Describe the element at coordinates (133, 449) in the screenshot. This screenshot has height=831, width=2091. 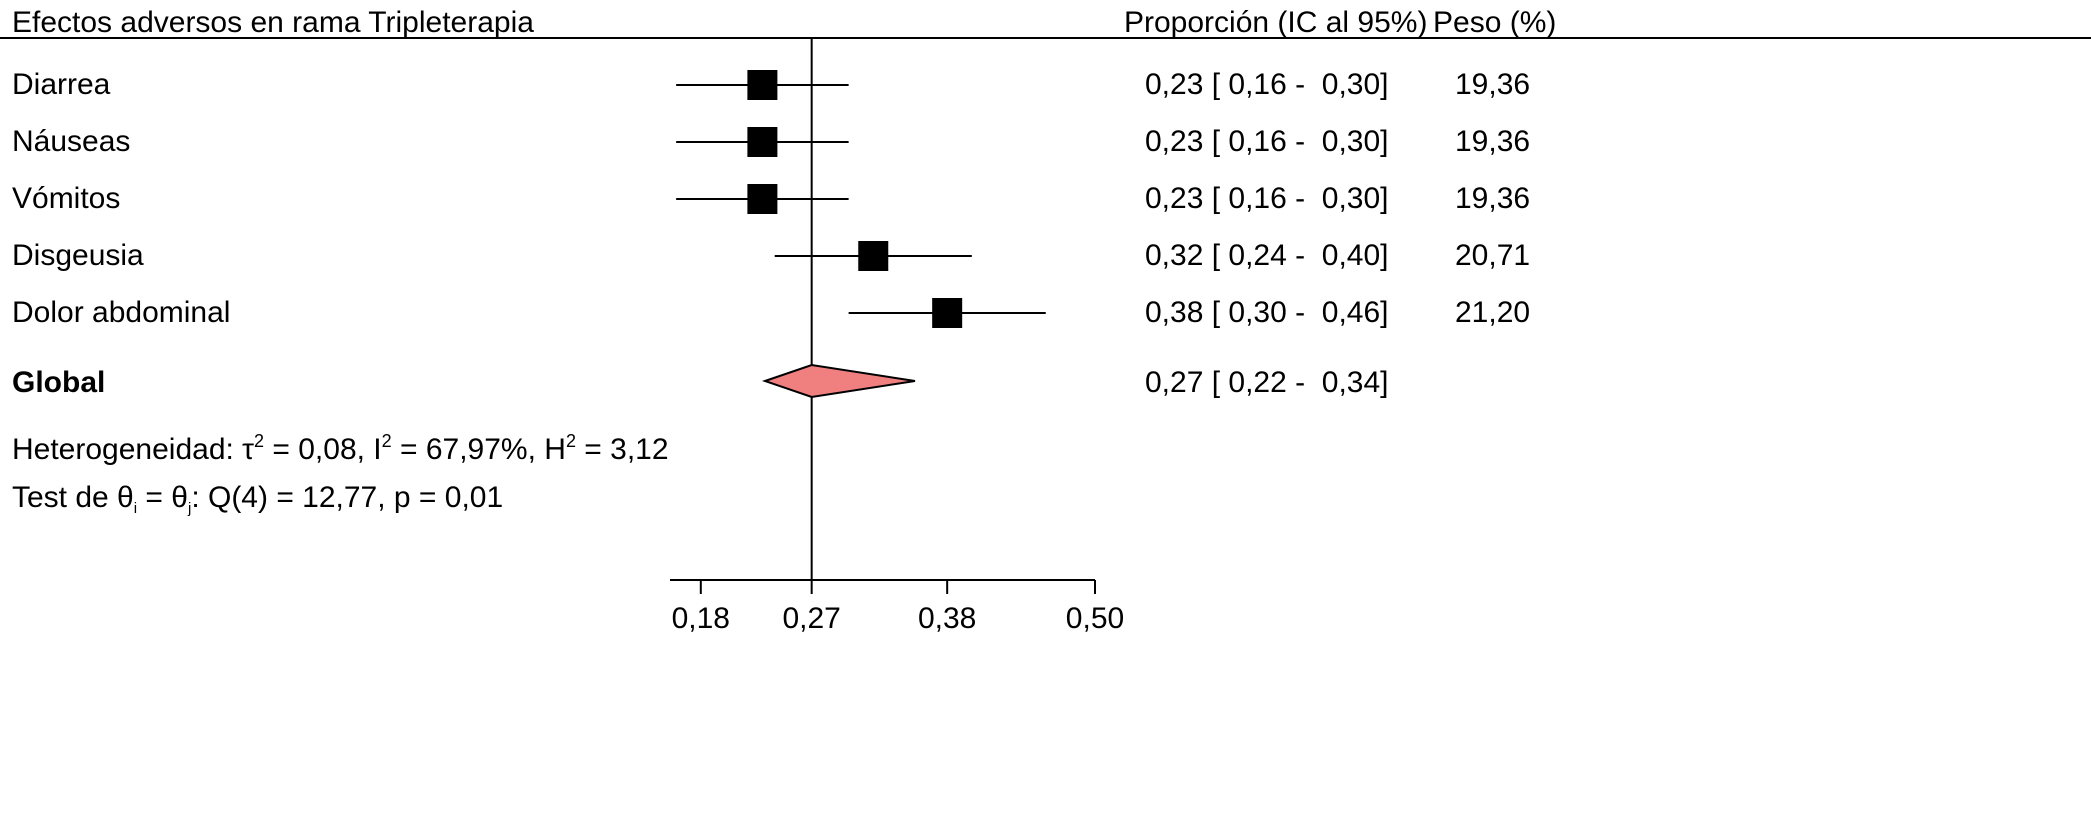
I see `heterogeneity-tau-label: Heterogeneidad: τ` at that location.